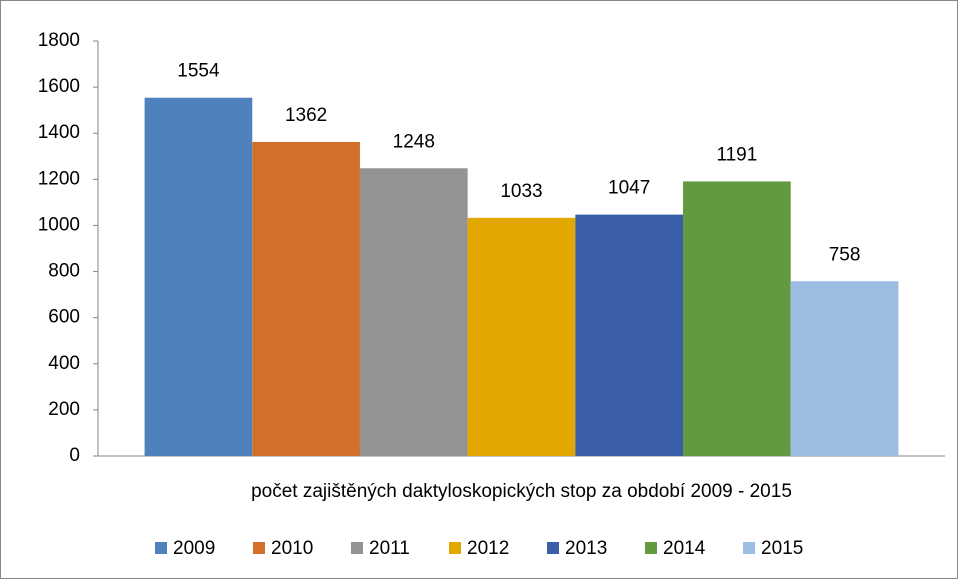 Image resolution: width=959 pixels, height=580 pixels. Describe the element at coordinates (194, 548) in the screenshot. I see `legend-label: 2009` at that location.